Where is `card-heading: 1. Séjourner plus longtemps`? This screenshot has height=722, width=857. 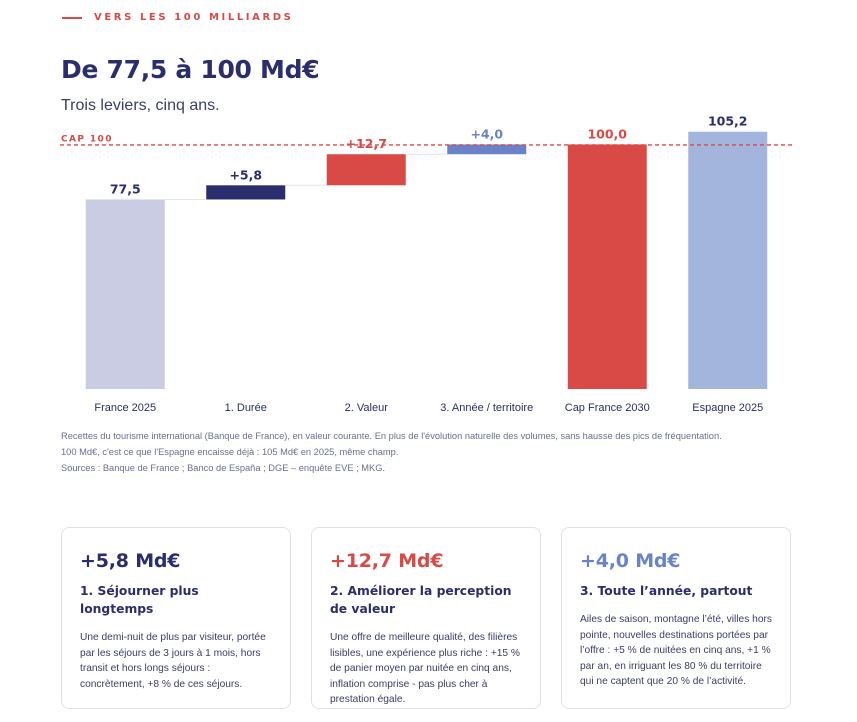
card-heading: 1. Séjourner plus longtemps is located at coordinates (139, 600).